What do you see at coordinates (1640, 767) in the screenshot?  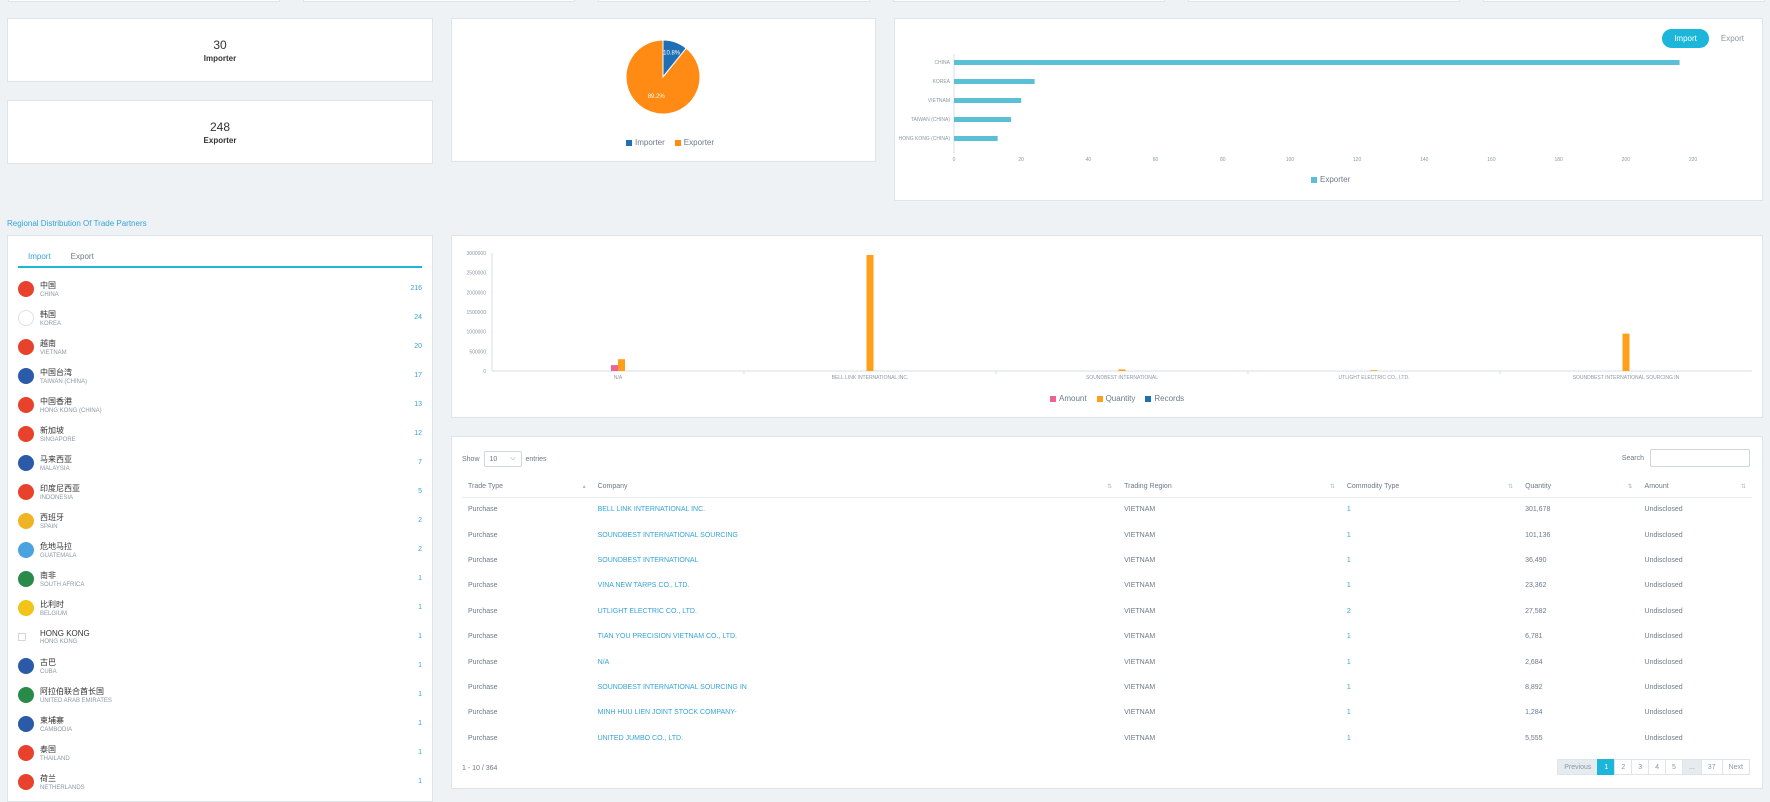 I see `page-button: 3` at bounding box center [1640, 767].